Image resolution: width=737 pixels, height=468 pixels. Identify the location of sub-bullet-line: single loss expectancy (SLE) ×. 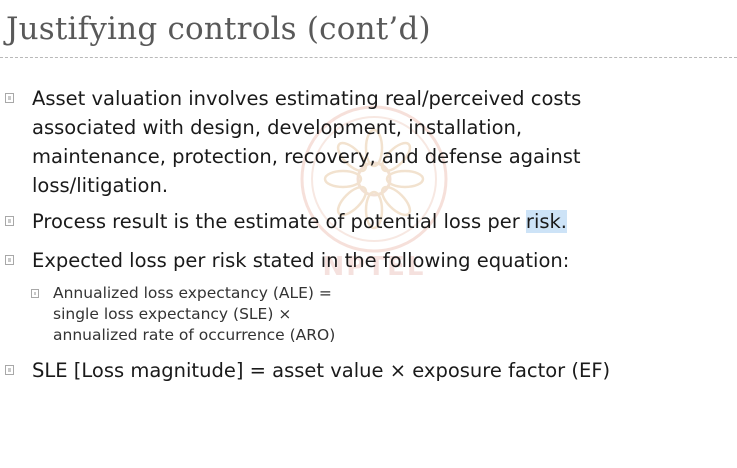
(172, 314).